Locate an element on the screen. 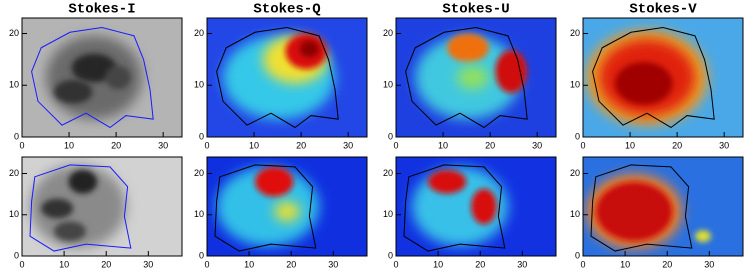 The image size is (756, 277). panel: 0 10 20 30 0 10 20 Stokes-V is located at coordinates (657, 76).